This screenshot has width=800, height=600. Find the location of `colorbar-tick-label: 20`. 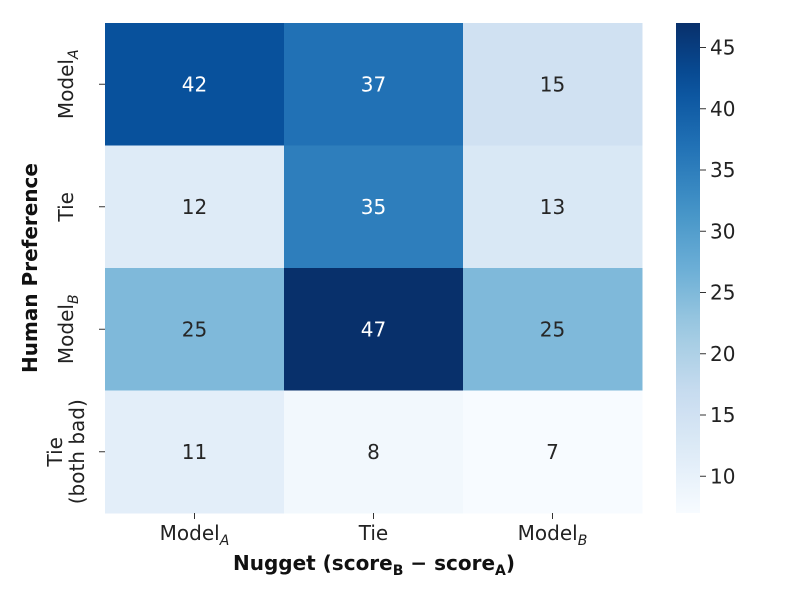

colorbar-tick-label: 20 is located at coordinates (722, 354).